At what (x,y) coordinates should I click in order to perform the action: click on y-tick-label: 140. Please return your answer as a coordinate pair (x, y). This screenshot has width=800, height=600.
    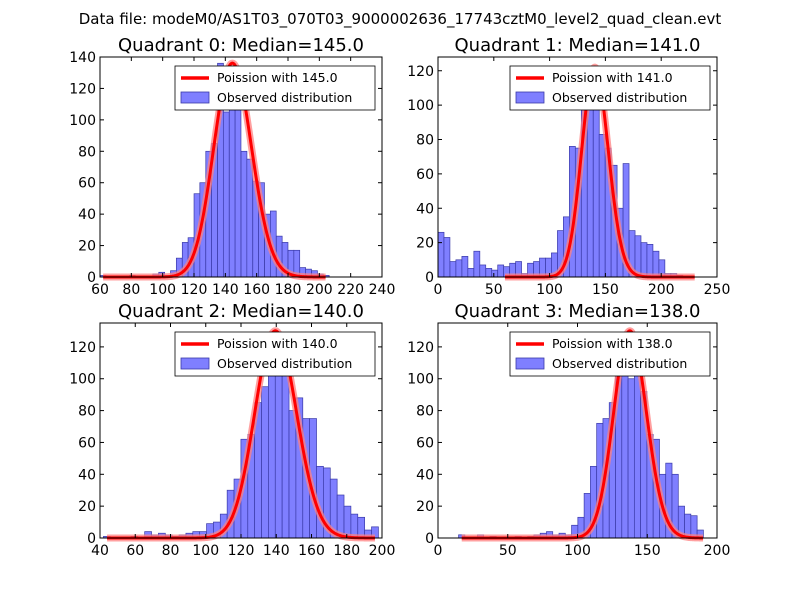
    Looking at the image, I should click on (82, 58).